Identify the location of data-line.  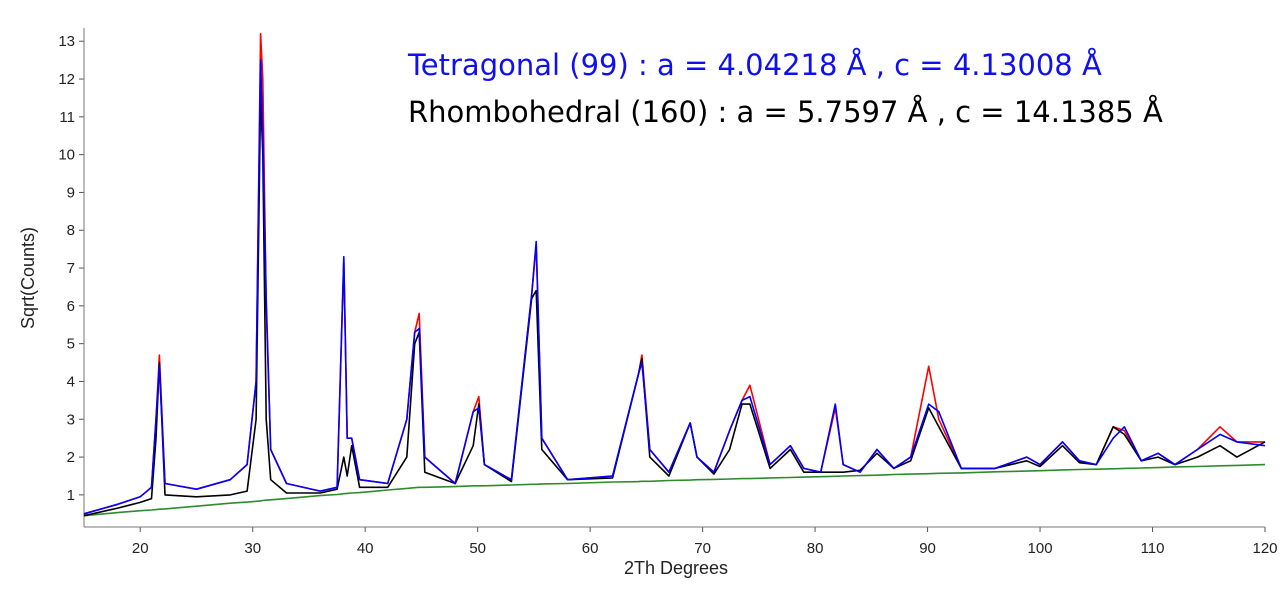
(674, 490).